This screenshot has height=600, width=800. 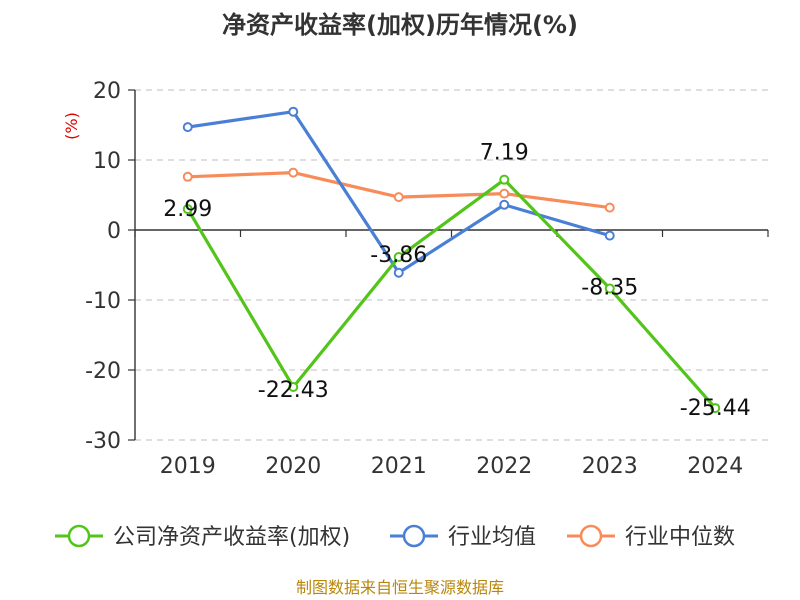 What do you see at coordinates (107, 91) in the screenshot?
I see `y-tick-label: 20` at bounding box center [107, 91].